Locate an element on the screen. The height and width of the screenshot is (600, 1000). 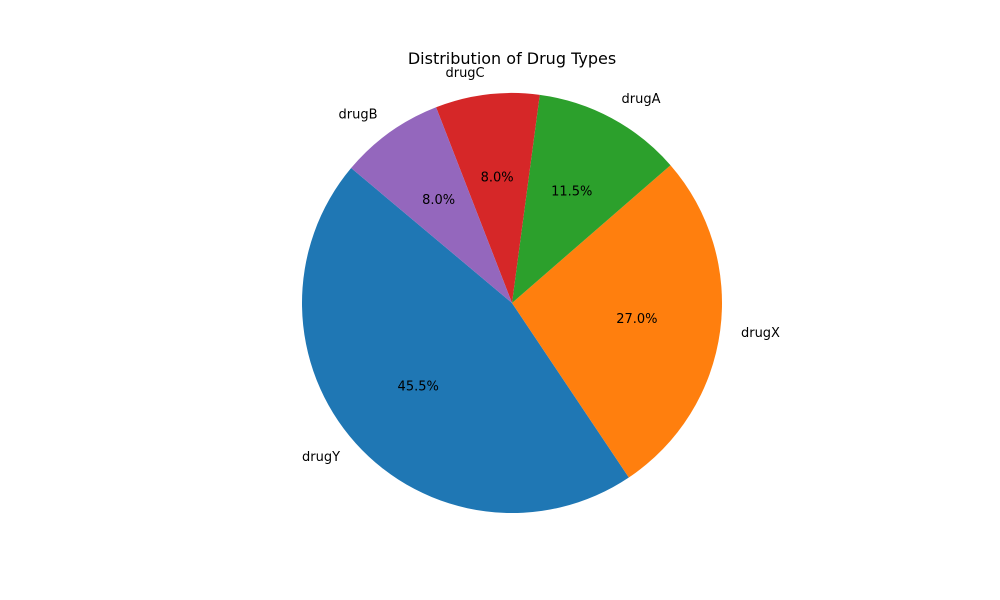
pie-slice-drugB is located at coordinates (431, 205).